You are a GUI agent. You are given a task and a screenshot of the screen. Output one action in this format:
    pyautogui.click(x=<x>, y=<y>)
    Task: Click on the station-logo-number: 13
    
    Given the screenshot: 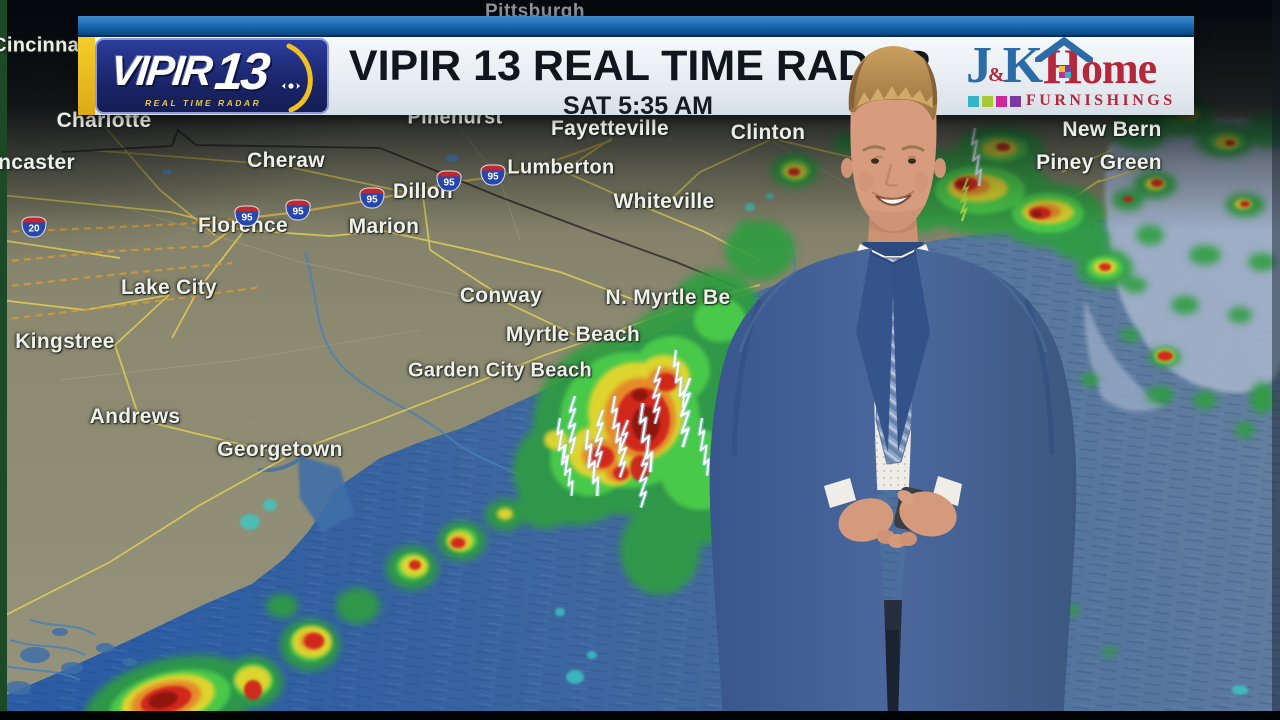 What is the action you would take?
    pyautogui.click(x=240, y=72)
    